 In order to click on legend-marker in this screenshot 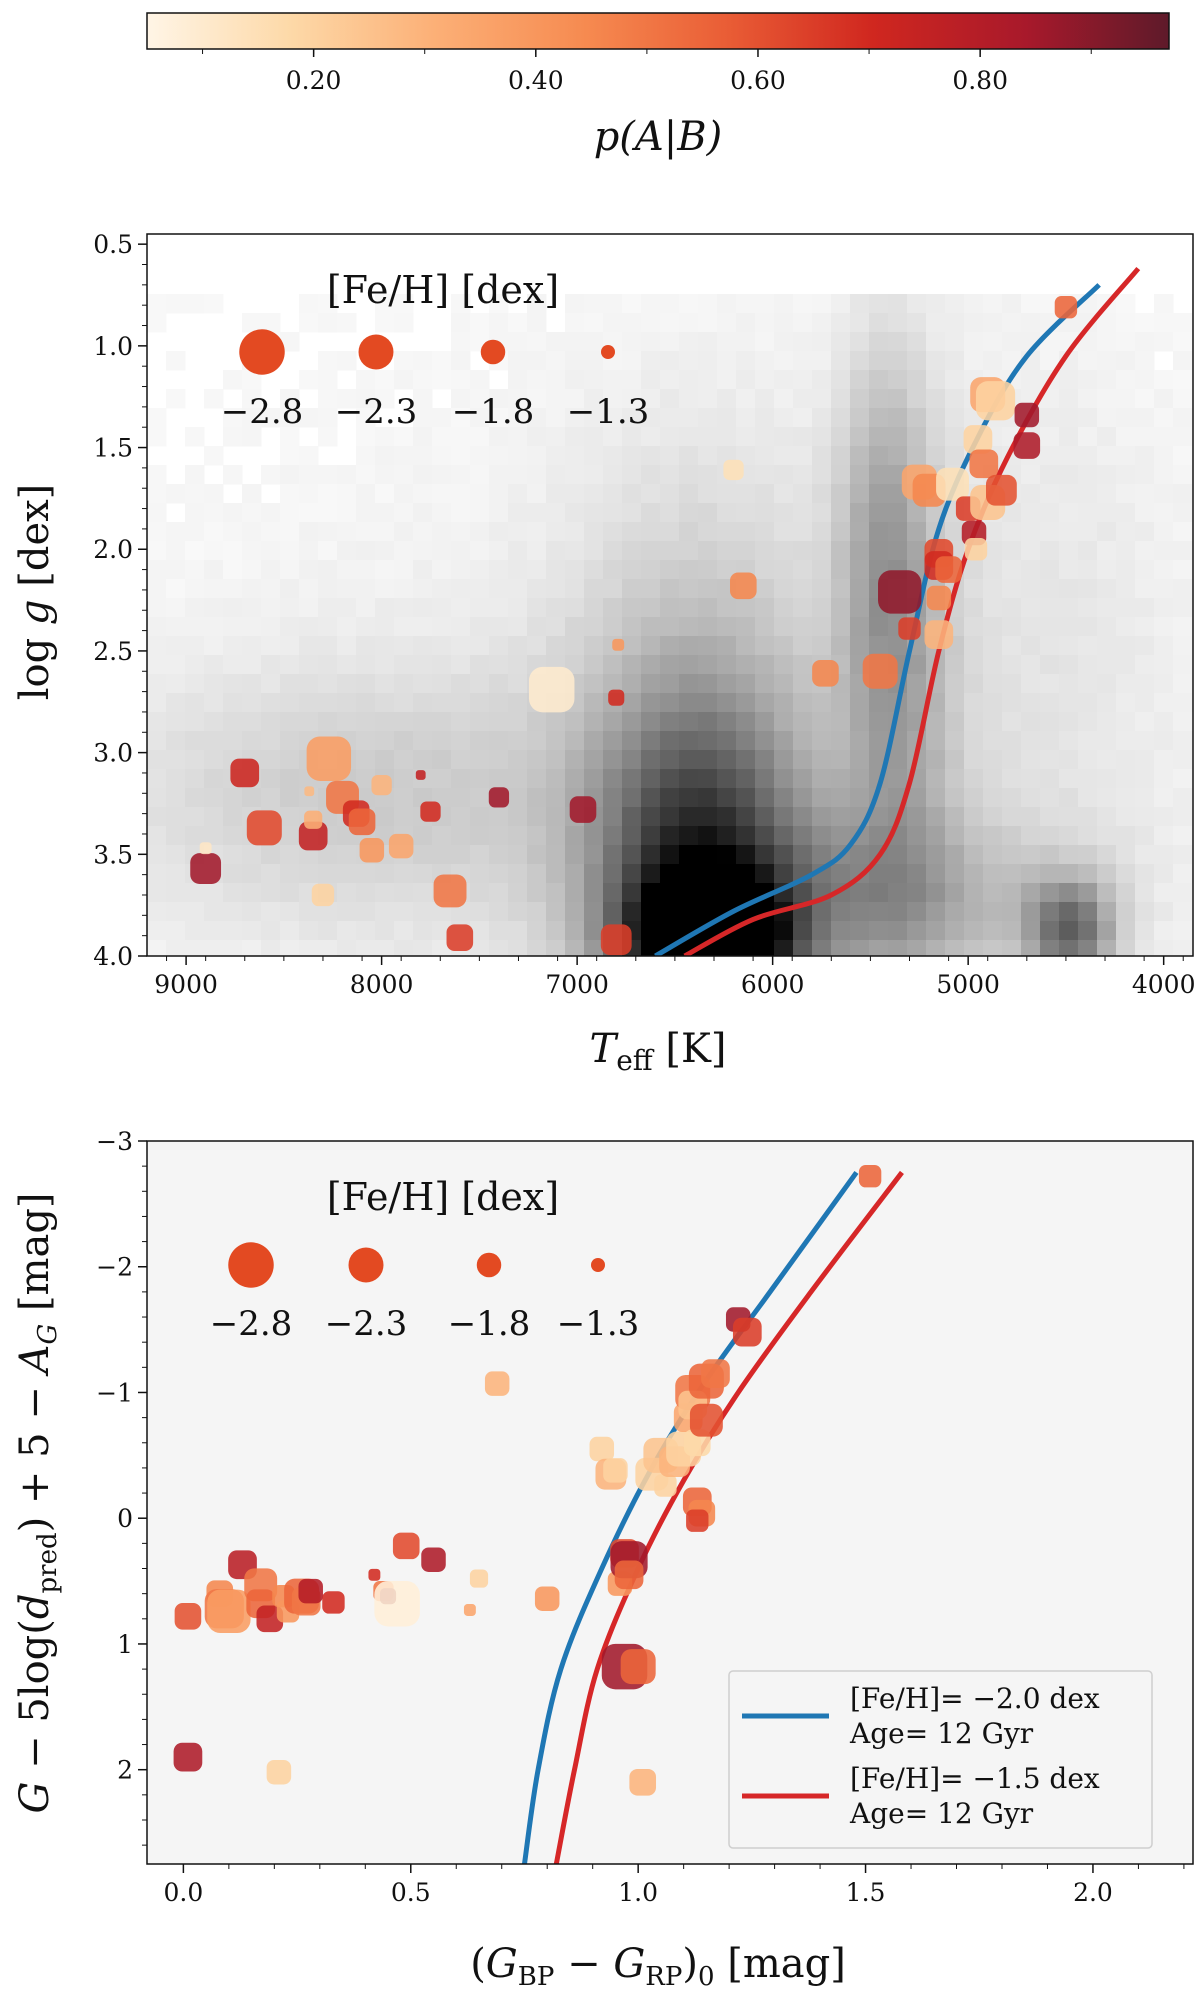, I will do `click(489, 1265)`.